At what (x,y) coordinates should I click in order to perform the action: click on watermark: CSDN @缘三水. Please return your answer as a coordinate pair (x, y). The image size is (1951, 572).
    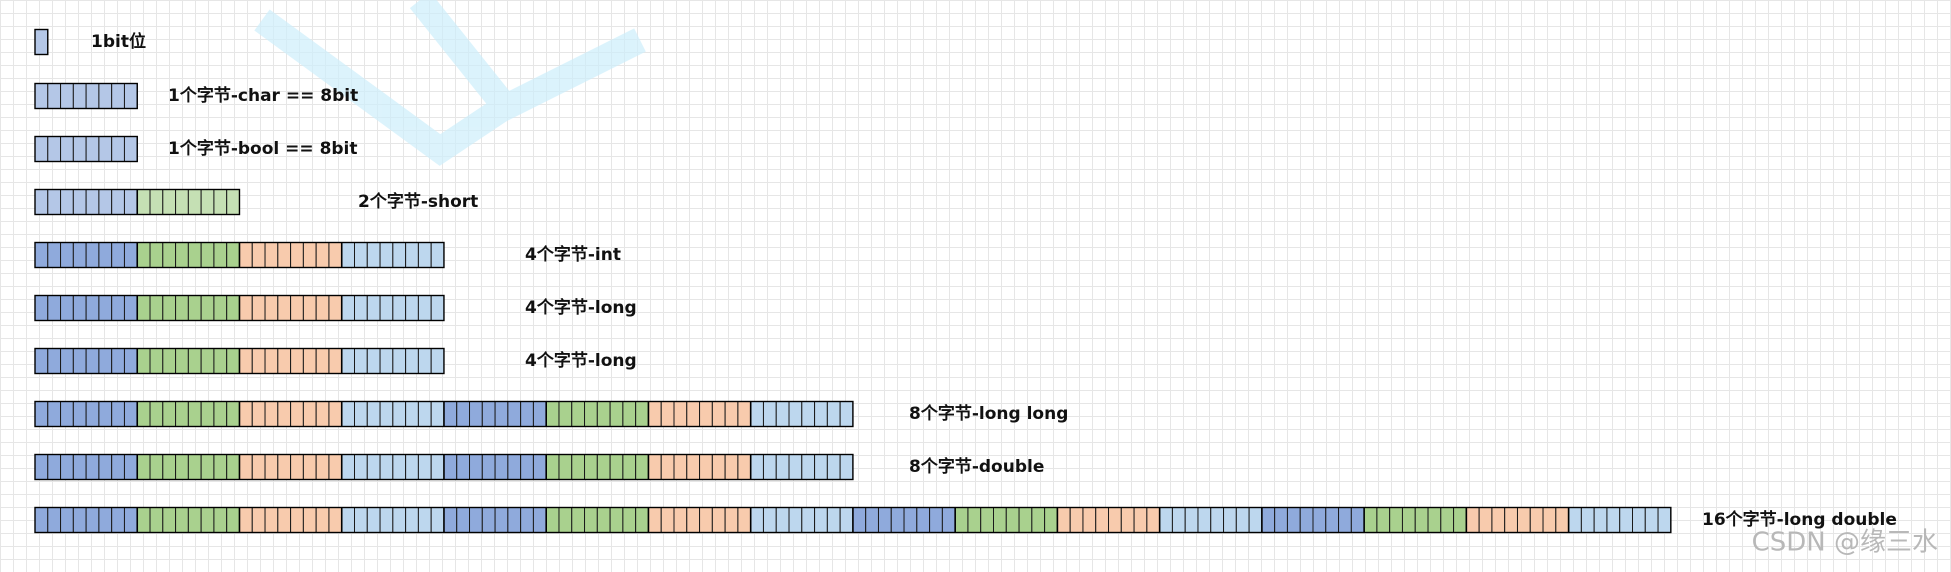
    Looking at the image, I should click on (1845, 543).